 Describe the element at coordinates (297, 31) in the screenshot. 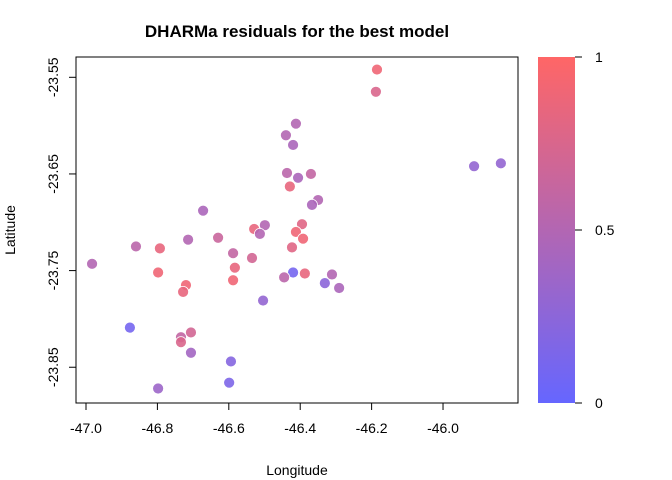

I see `chart-title: DHARMa residuals for the best model` at that location.